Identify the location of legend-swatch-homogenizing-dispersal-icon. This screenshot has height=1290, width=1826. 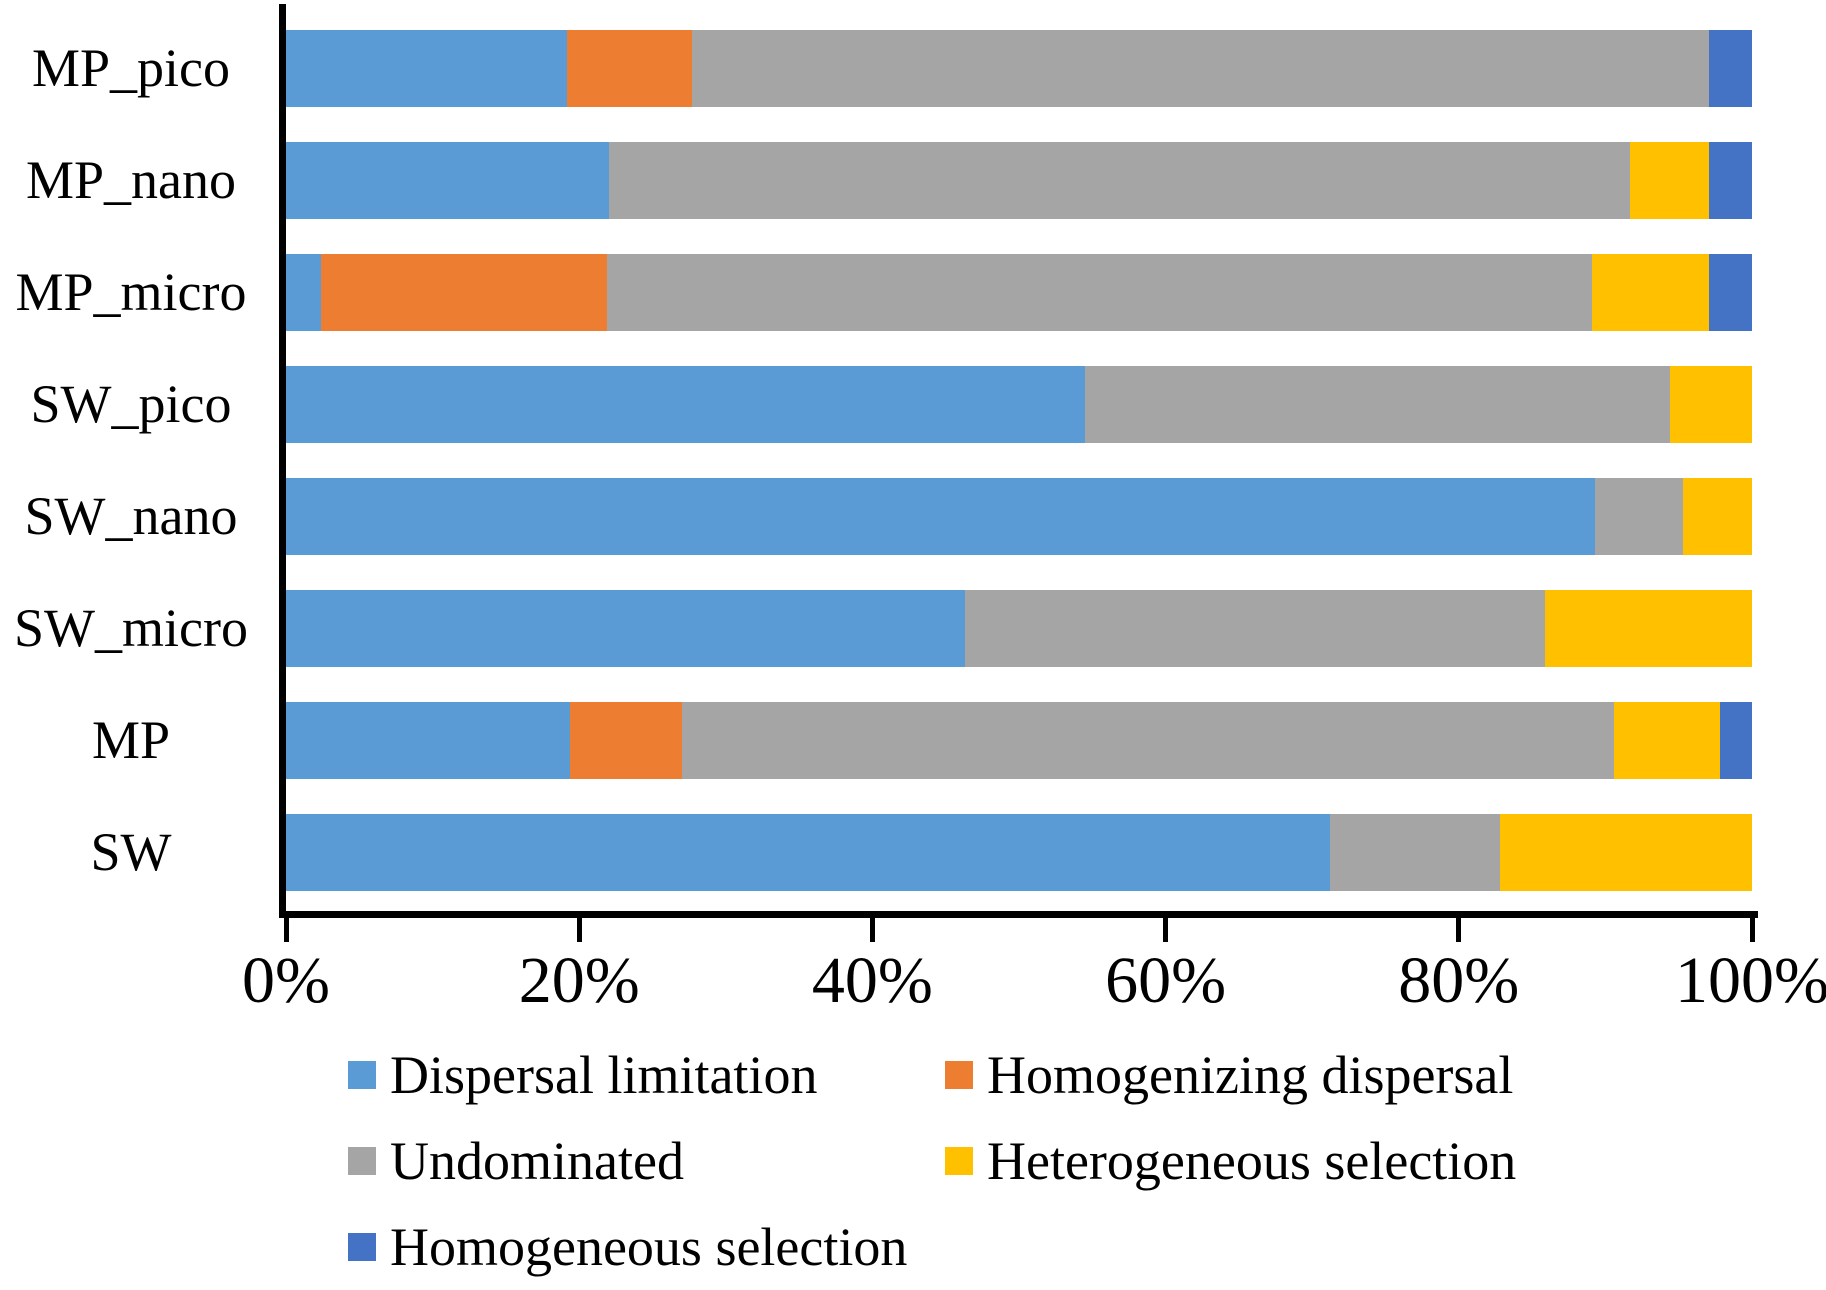
(959, 1075).